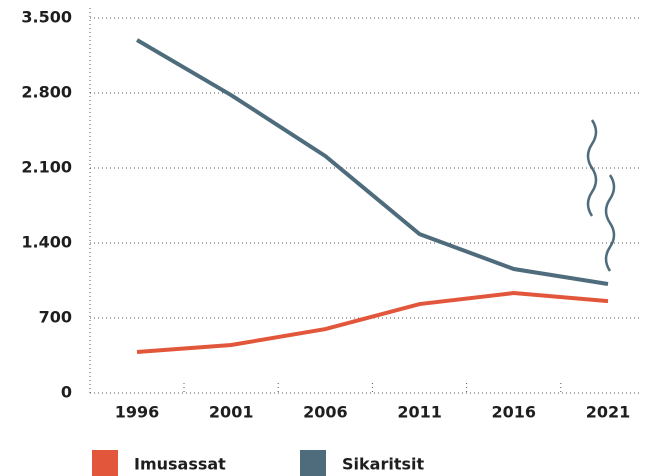 The image size is (651, 476). What do you see at coordinates (601, 195) in the screenshot?
I see `break-mark` at bounding box center [601, 195].